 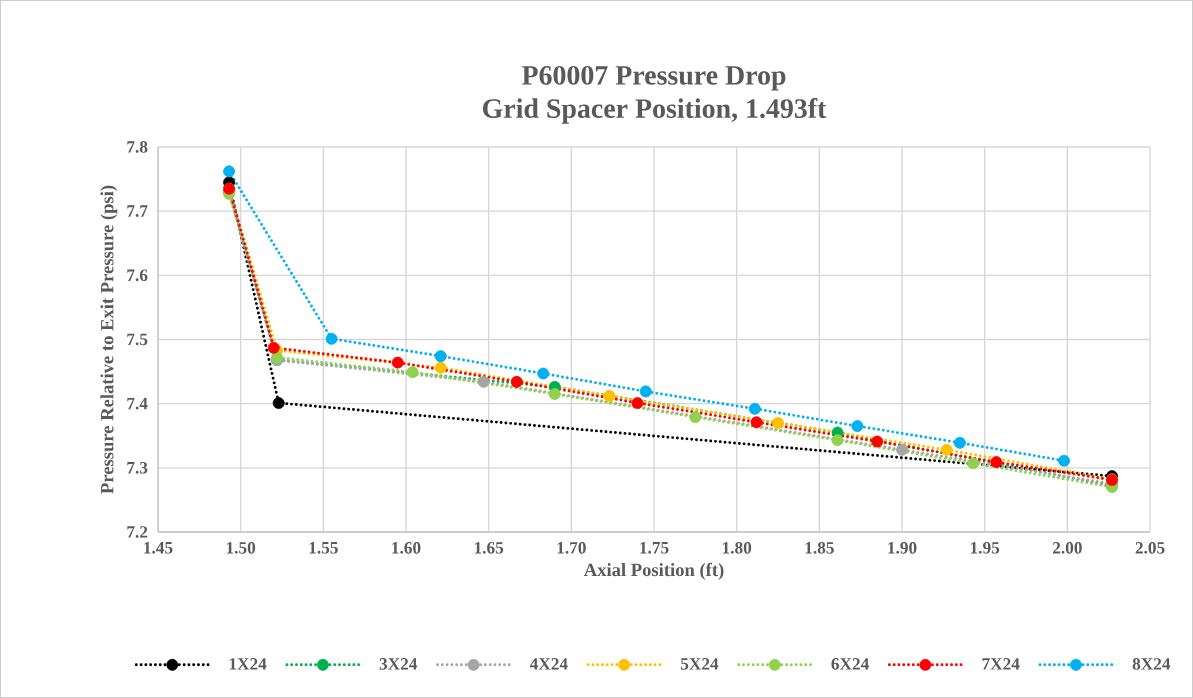 What do you see at coordinates (158, 548) in the screenshot?
I see `x-tick-label: 1.45` at bounding box center [158, 548].